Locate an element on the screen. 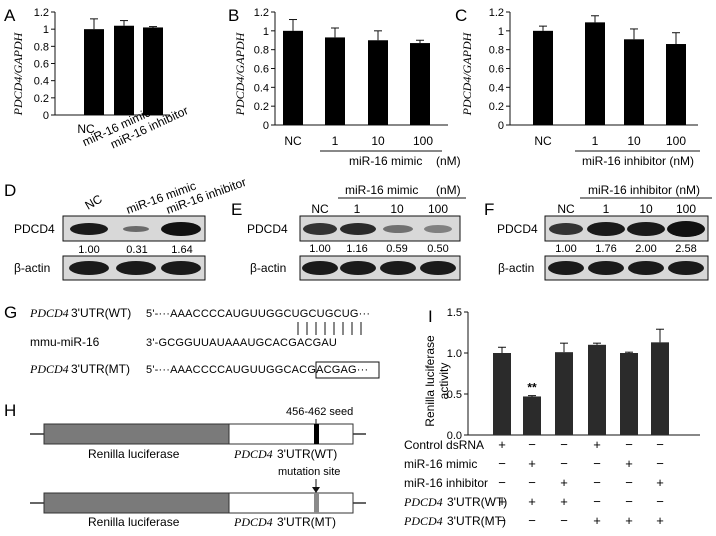 This screenshot has height=536, width=716. panel-g-mutation-box is located at coordinates (347, 370).